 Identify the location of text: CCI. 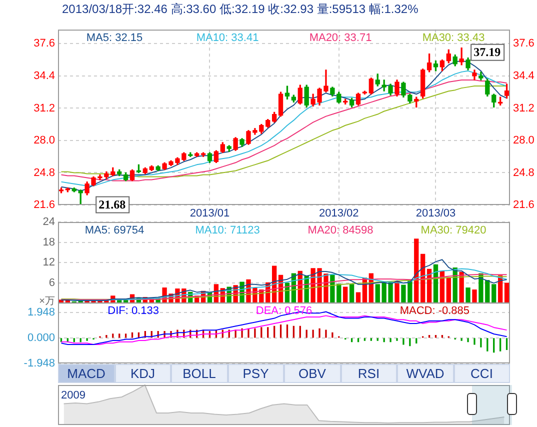
(482, 373).